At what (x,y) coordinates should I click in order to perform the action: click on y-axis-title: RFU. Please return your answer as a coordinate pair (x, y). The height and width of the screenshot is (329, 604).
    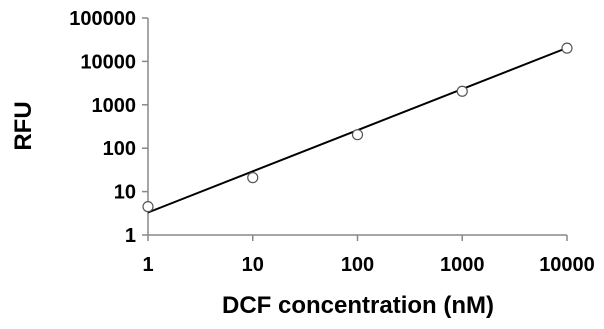
    Looking at the image, I should click on (23, 125).